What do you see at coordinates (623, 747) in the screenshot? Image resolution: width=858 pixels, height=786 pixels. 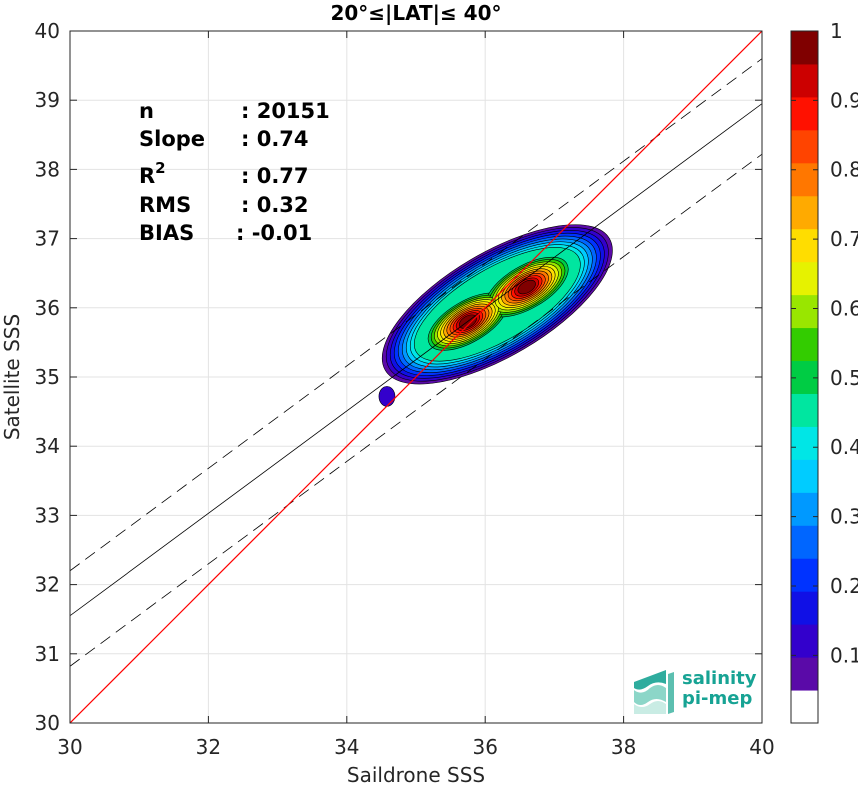 I see `x-tick-label: 38` at bounding box center [623, 747].